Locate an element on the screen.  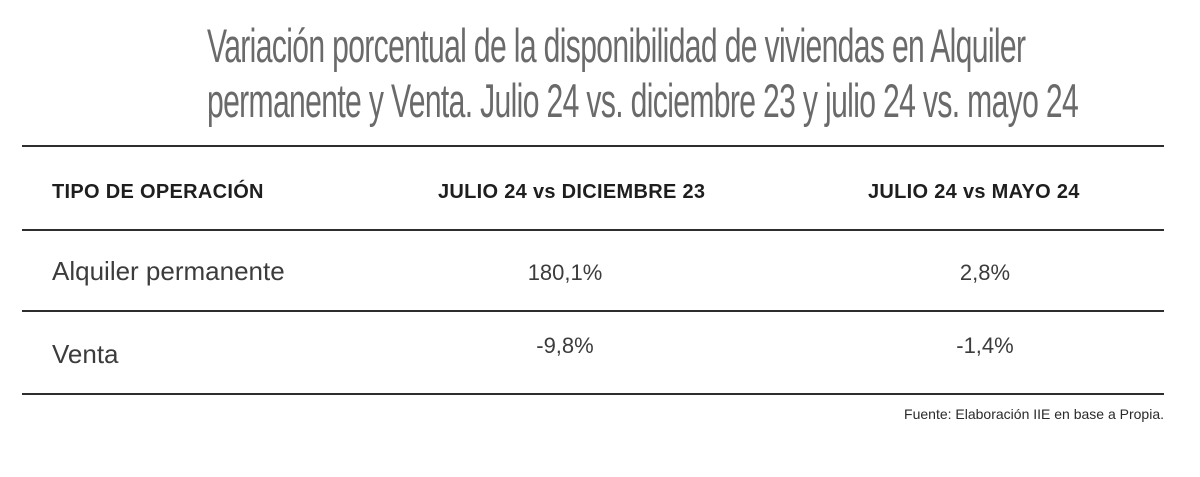
table-bottom-divider is located at coordinates (593, 394).